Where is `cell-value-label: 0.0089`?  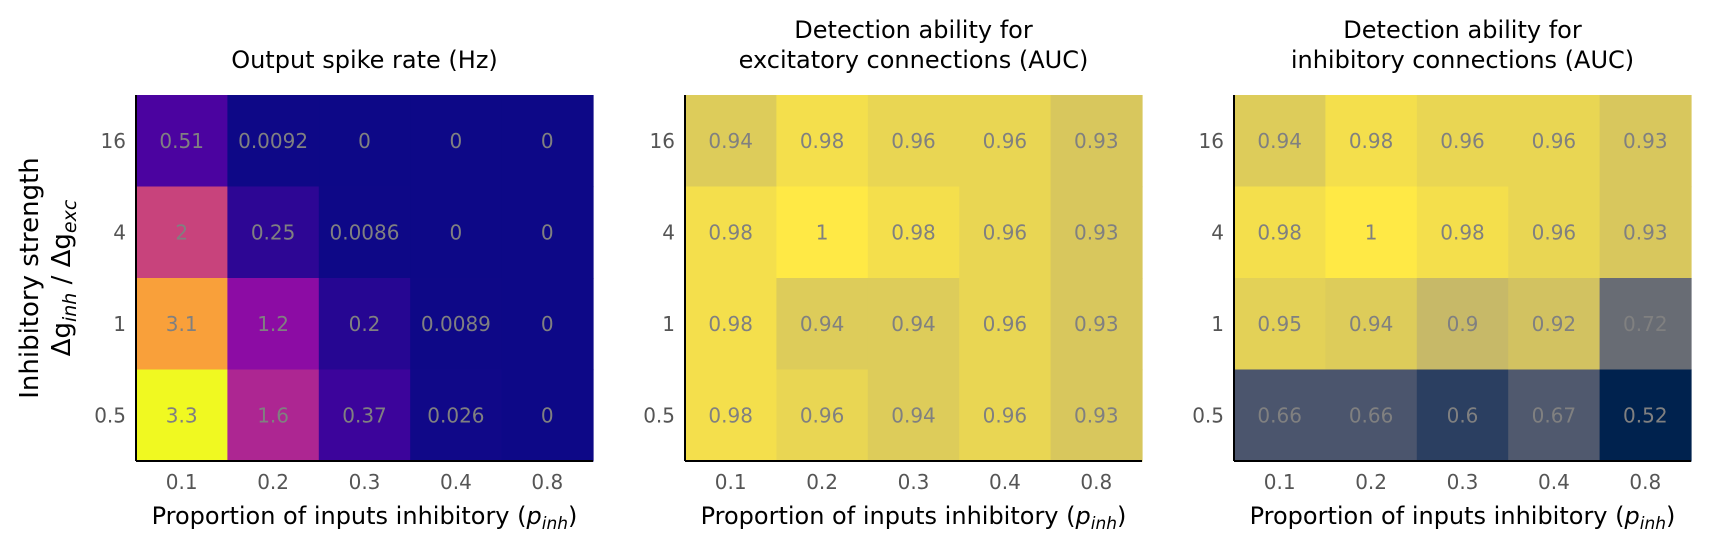
cell-value-label: 0.0089 is located at coordinates (456, 324).